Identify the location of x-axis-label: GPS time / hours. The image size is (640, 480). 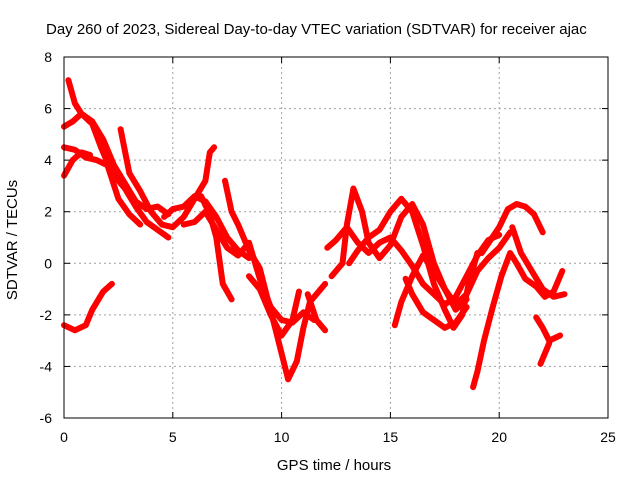
(334, 465).